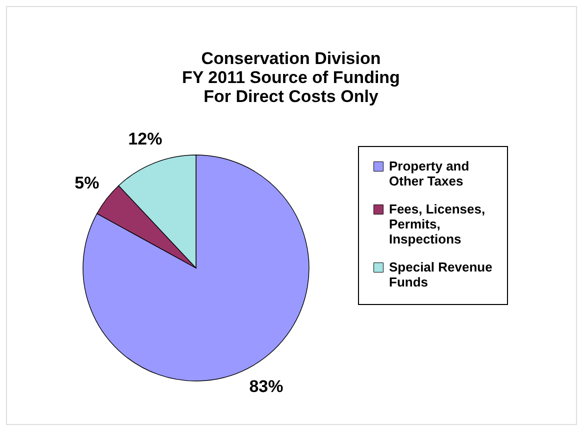 The width and height of the screenshot is (584, 430). Describe the element at coordinates (437, 224) in the screenshot. I see `legend-label: Fees, Licenses, Permits, Inspections` at that location.